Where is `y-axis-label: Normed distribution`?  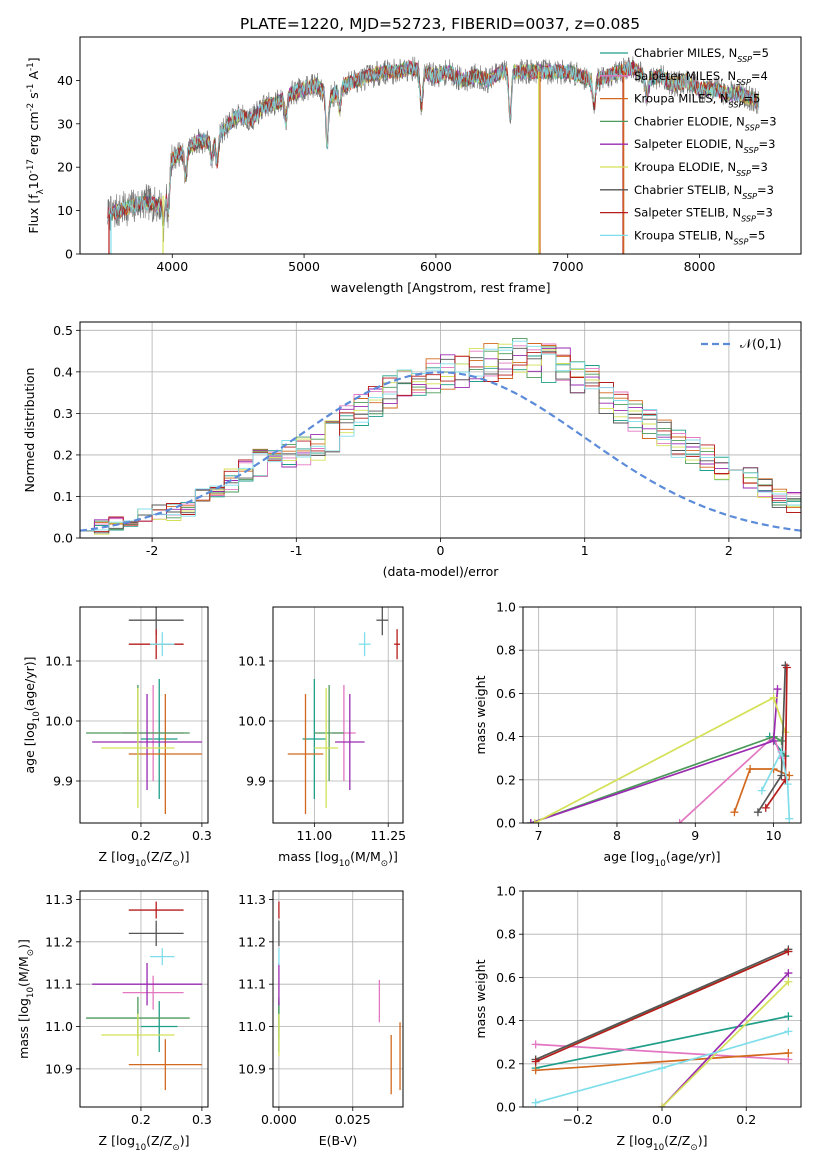
y-axis-label: Normed distribution is located at coordinates (29, 430).